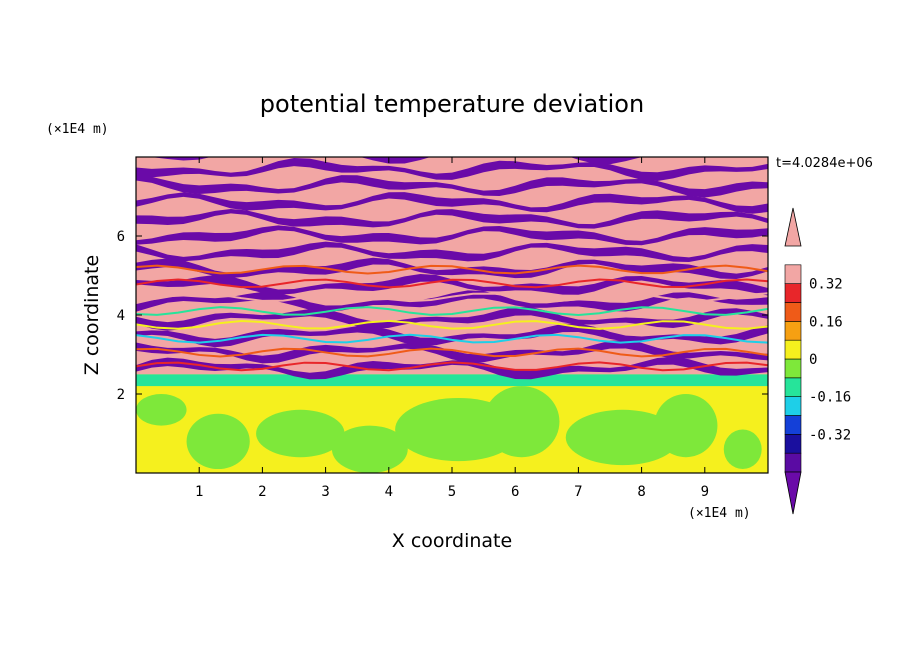  Describe the element at coordinates (824, 163) in the screenshot. I see `time-label: t=4.0284e+06` at that location.